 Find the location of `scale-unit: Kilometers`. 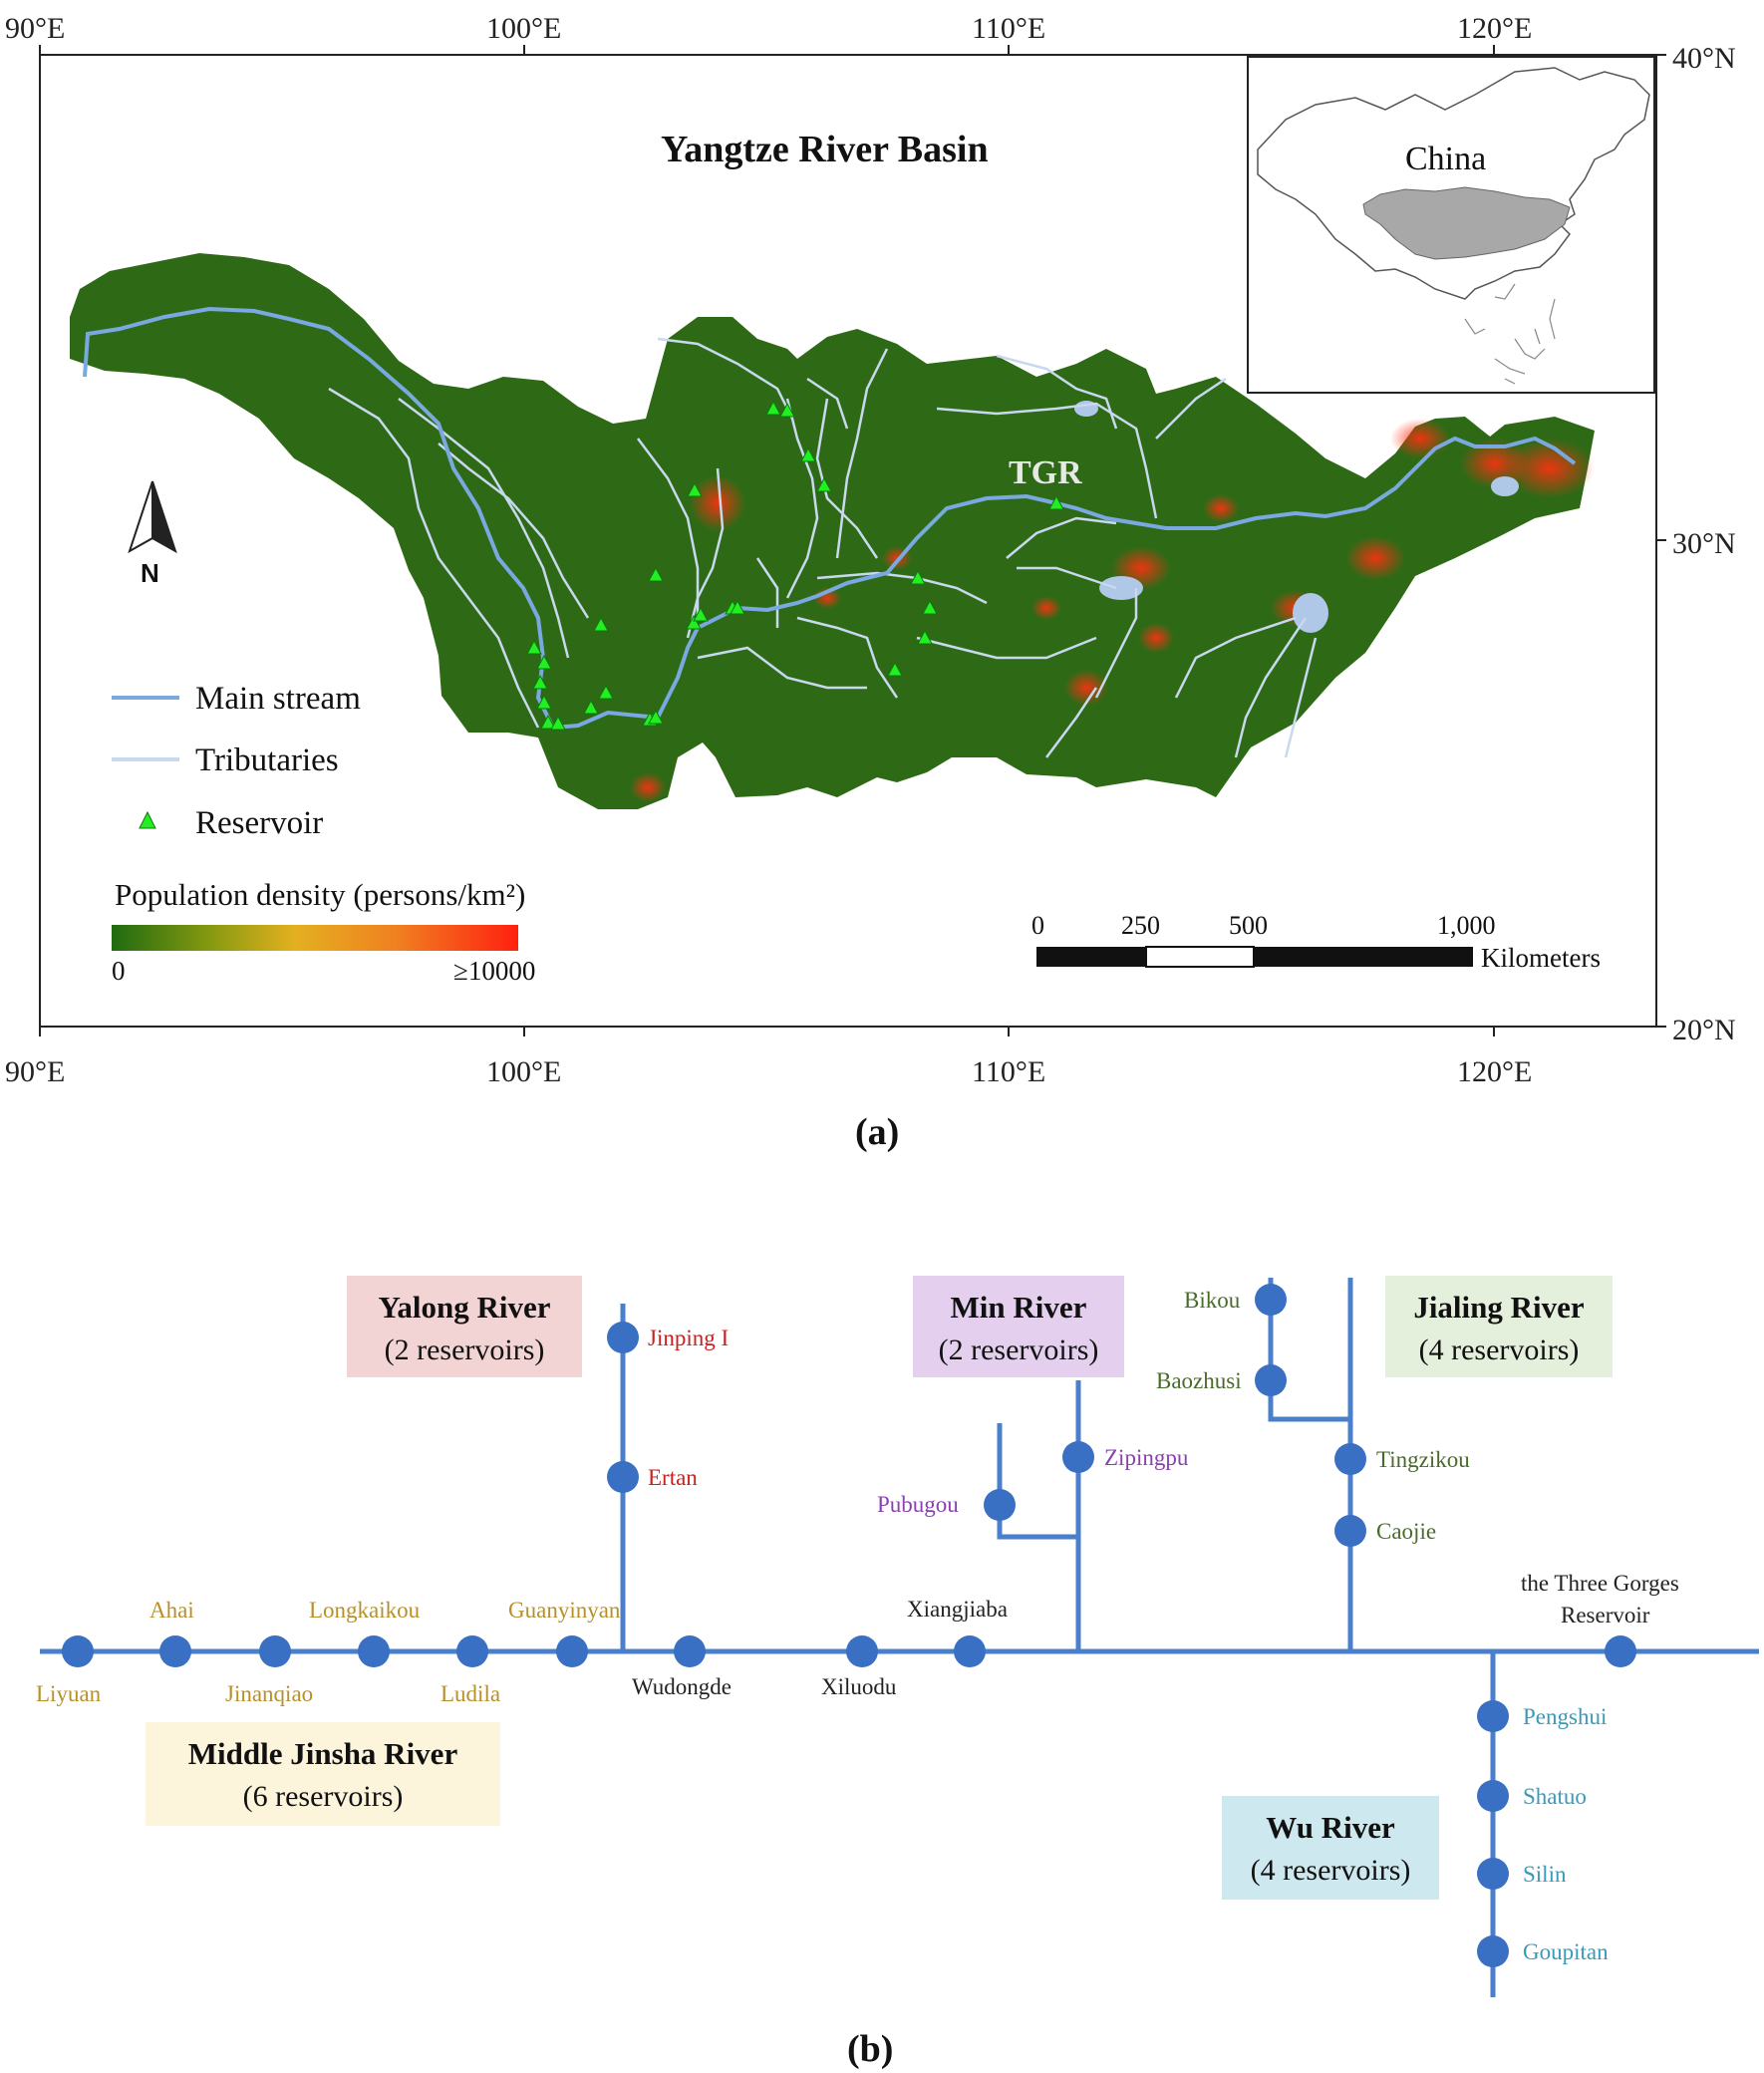

scale-unit: Kilometers is located at coordinates (1541, 958).